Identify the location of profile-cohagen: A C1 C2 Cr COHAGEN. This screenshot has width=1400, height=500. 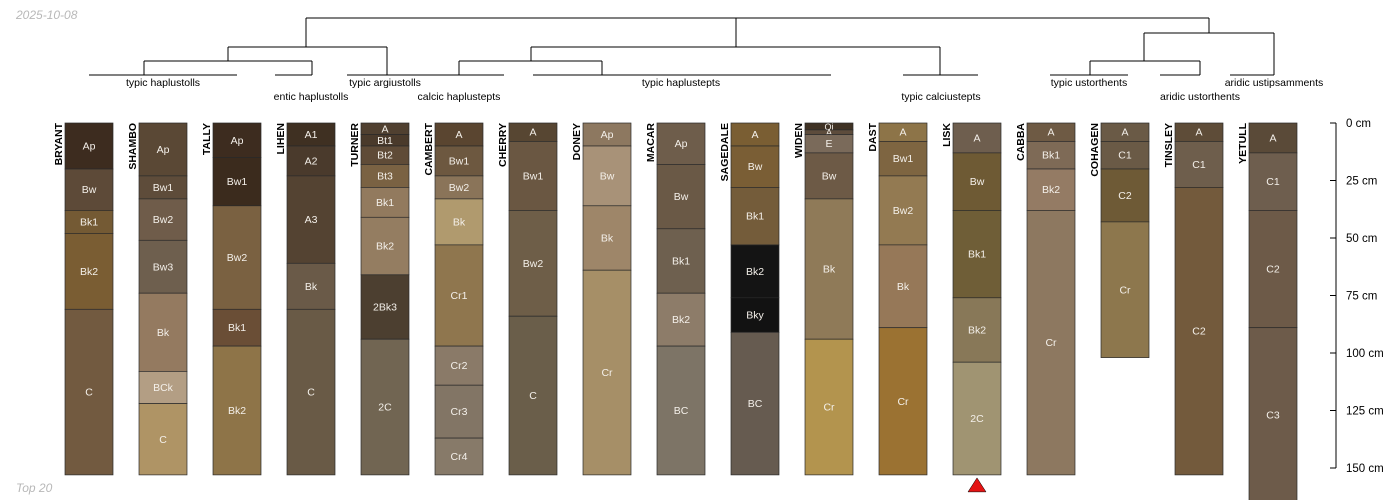
(1119, 240).